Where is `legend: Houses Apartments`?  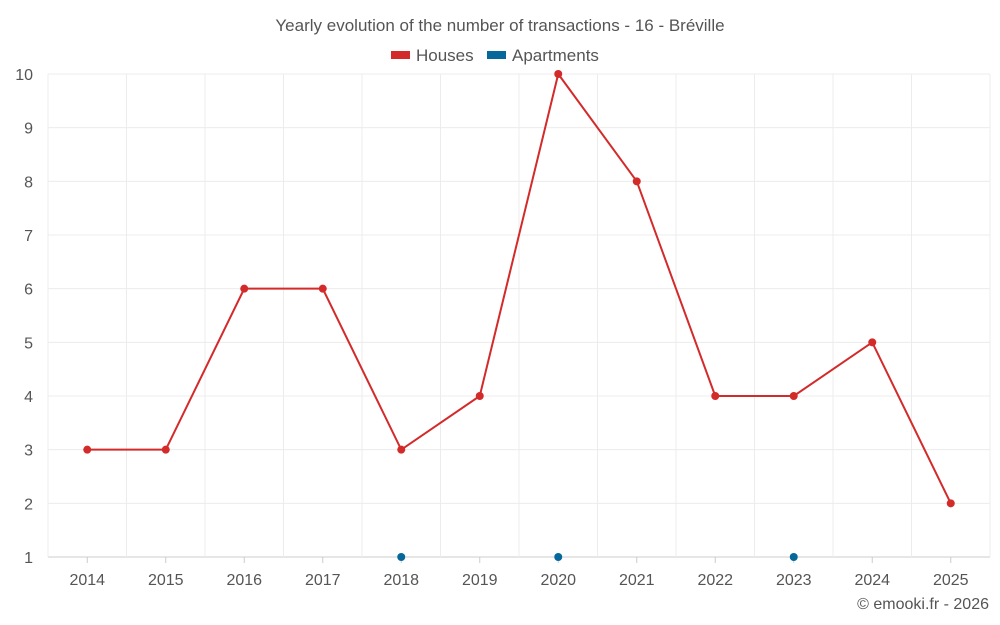 legend: Houses Apartments is located at coordinates (495, 55).